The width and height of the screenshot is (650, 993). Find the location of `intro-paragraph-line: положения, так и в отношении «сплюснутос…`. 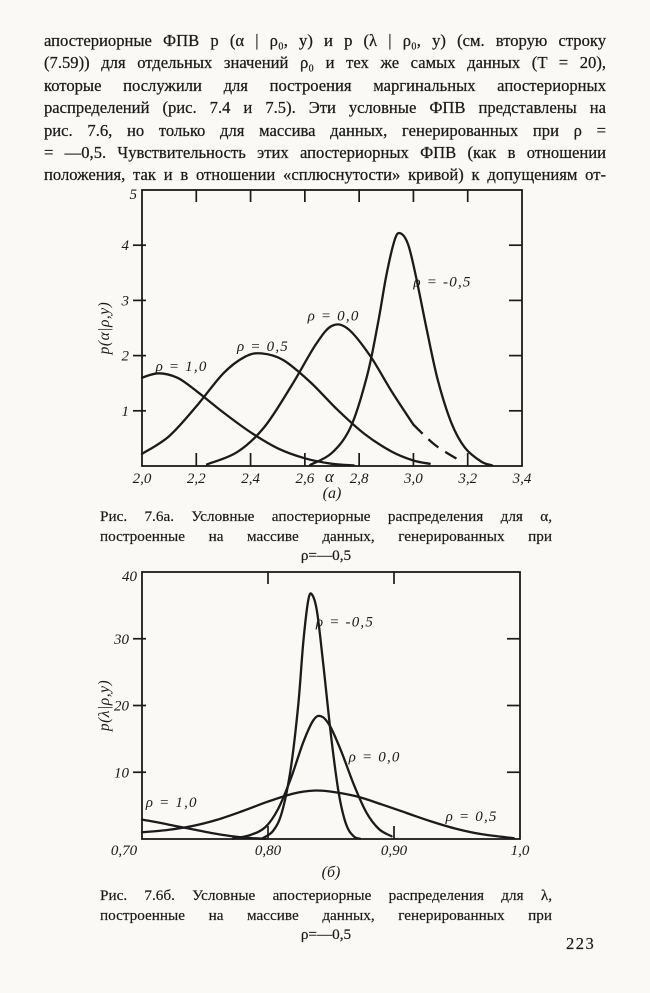

intro-paragraph-line: положения, так и в отношении «сплюснутос… is located at coordinates (325, 175).